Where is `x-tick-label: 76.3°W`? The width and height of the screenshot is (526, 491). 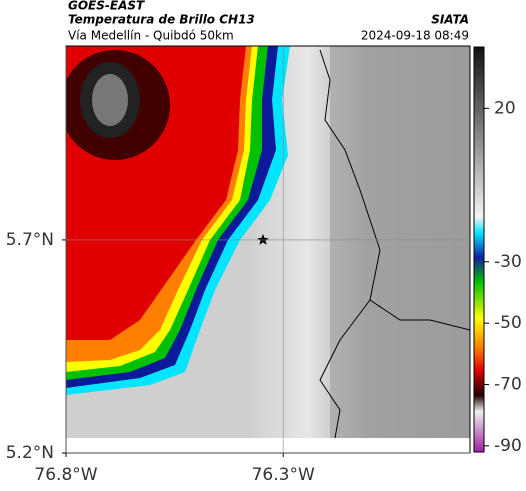
x-tick-label: 76.3°W is located at coordinates (283, 475).